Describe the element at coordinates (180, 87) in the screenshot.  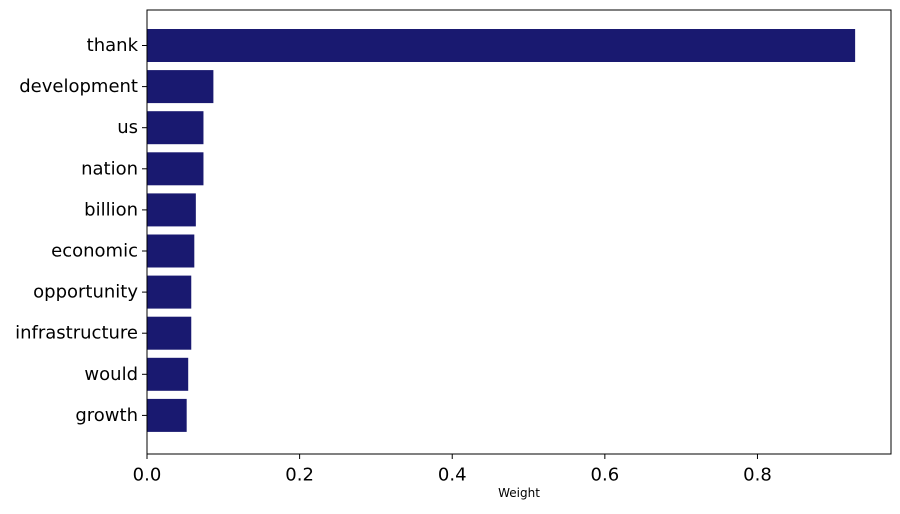
I see `bar-development` at that location.